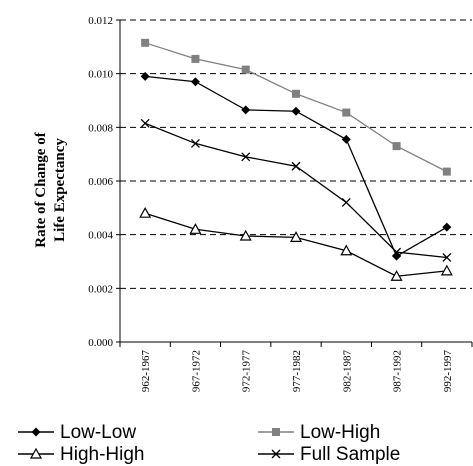 This screenshot has width=473, height=466. Describe the element at coordinates (98, 432) in the screenshot. I see `legend-label: Low-Low` at that location.